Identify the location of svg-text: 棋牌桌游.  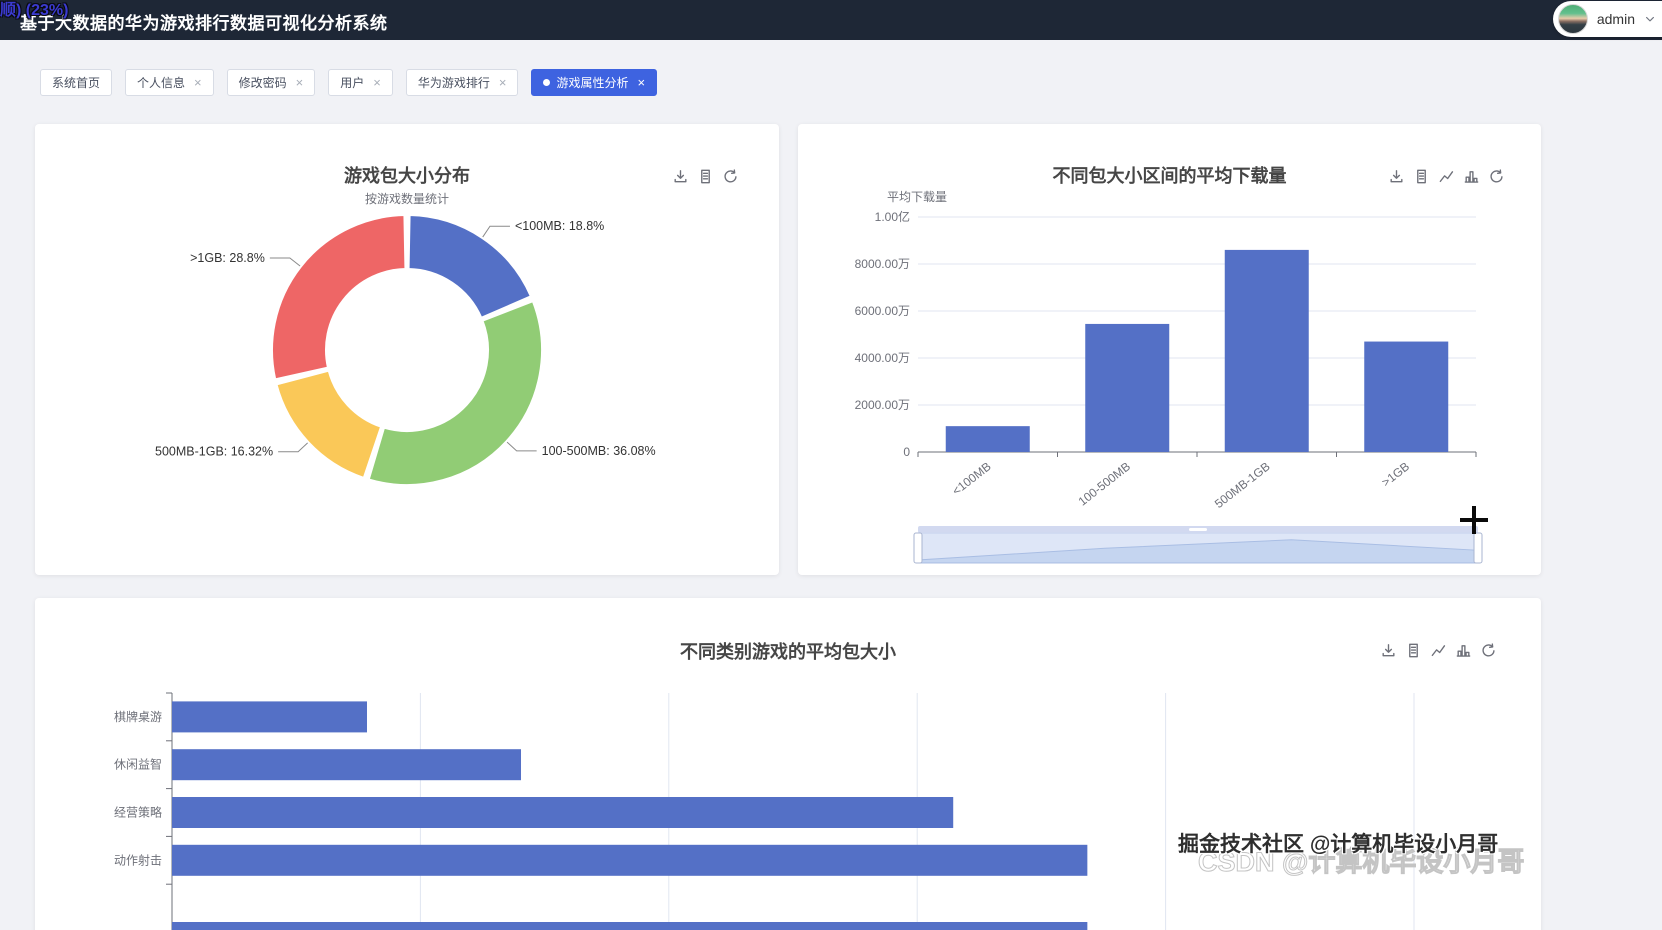
(138, 717).